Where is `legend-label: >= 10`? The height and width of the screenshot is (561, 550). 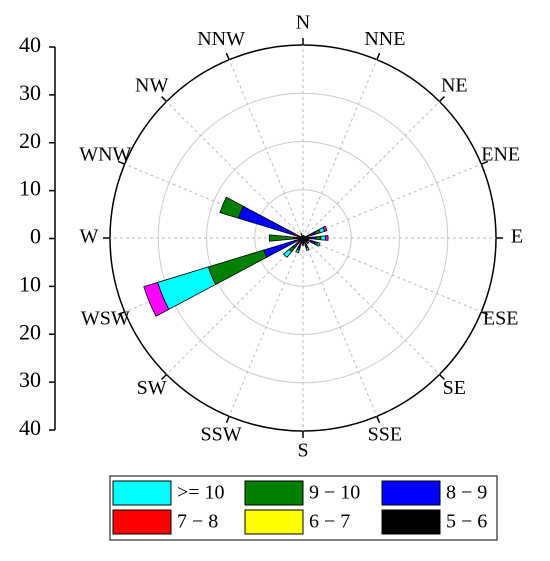 legend-label: >= 10 is located at coordinates (201, 493).